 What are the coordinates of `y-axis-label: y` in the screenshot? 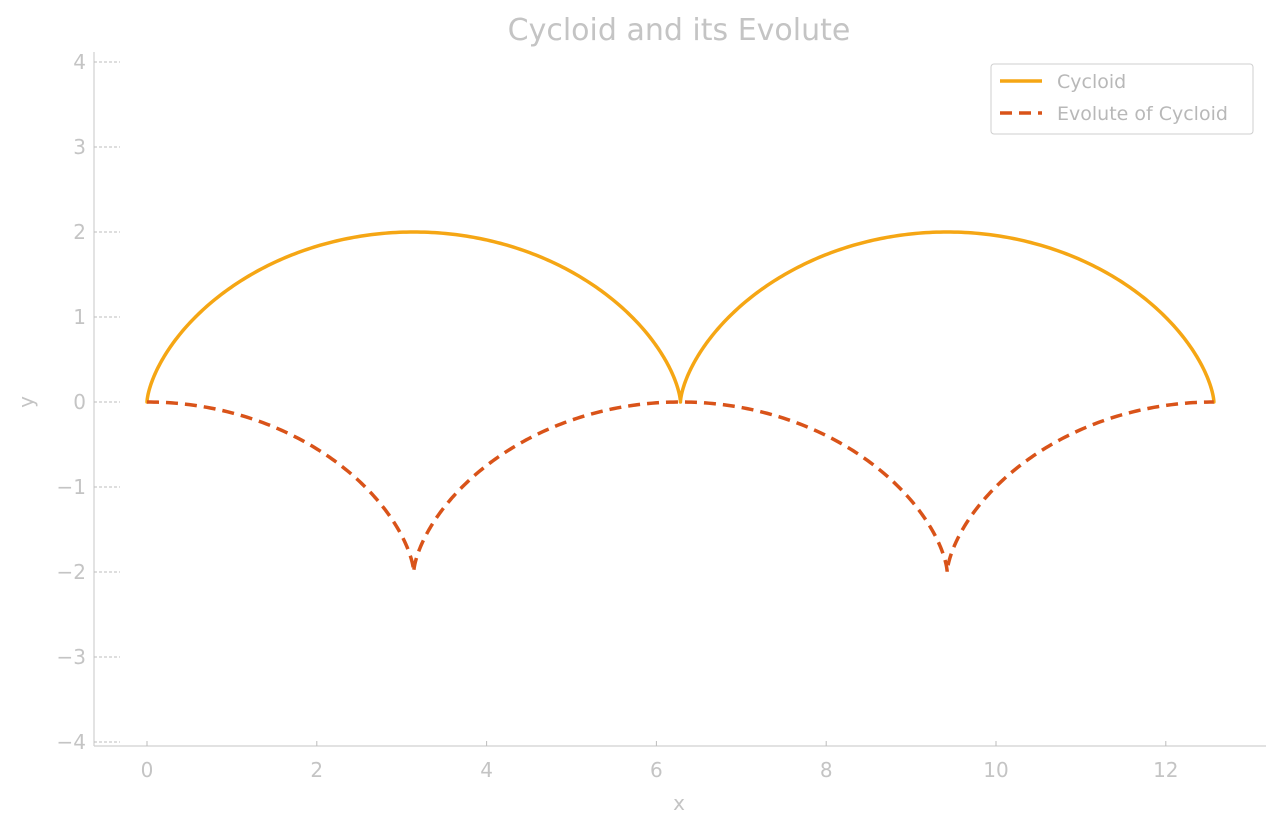 It's located at (26, 402).